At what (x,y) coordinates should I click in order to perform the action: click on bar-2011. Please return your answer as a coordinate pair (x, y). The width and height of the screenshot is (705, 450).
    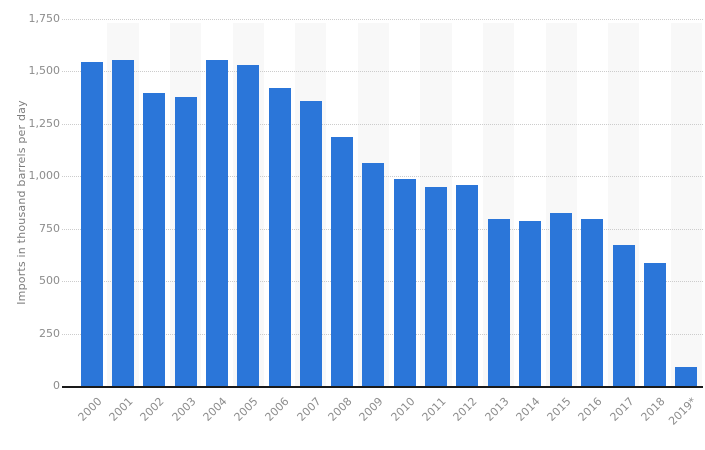
    Looking at the image, I should click on (435, 286).